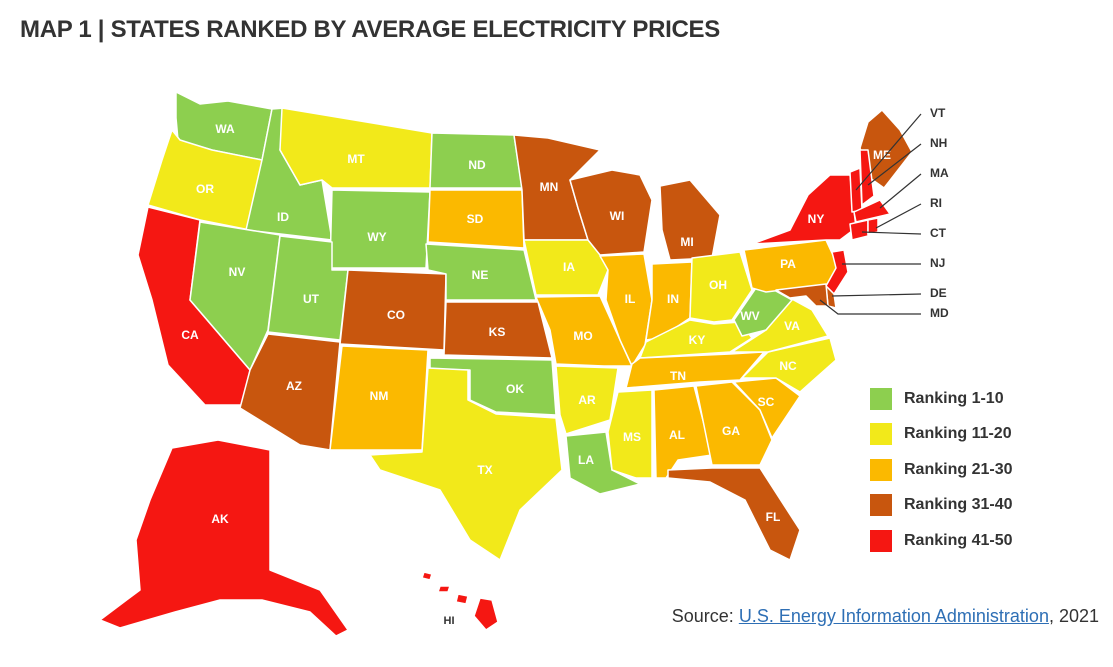 This screenshot has width=1113, height=667. Describe the element at coordinates (939, 313) in the screenshot. I see `callout-MD: MD` at that location.